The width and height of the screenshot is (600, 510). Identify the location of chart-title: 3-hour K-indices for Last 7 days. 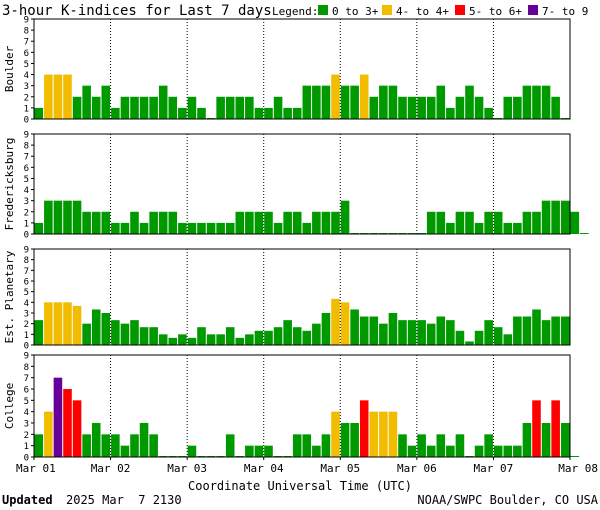
(137, 11).